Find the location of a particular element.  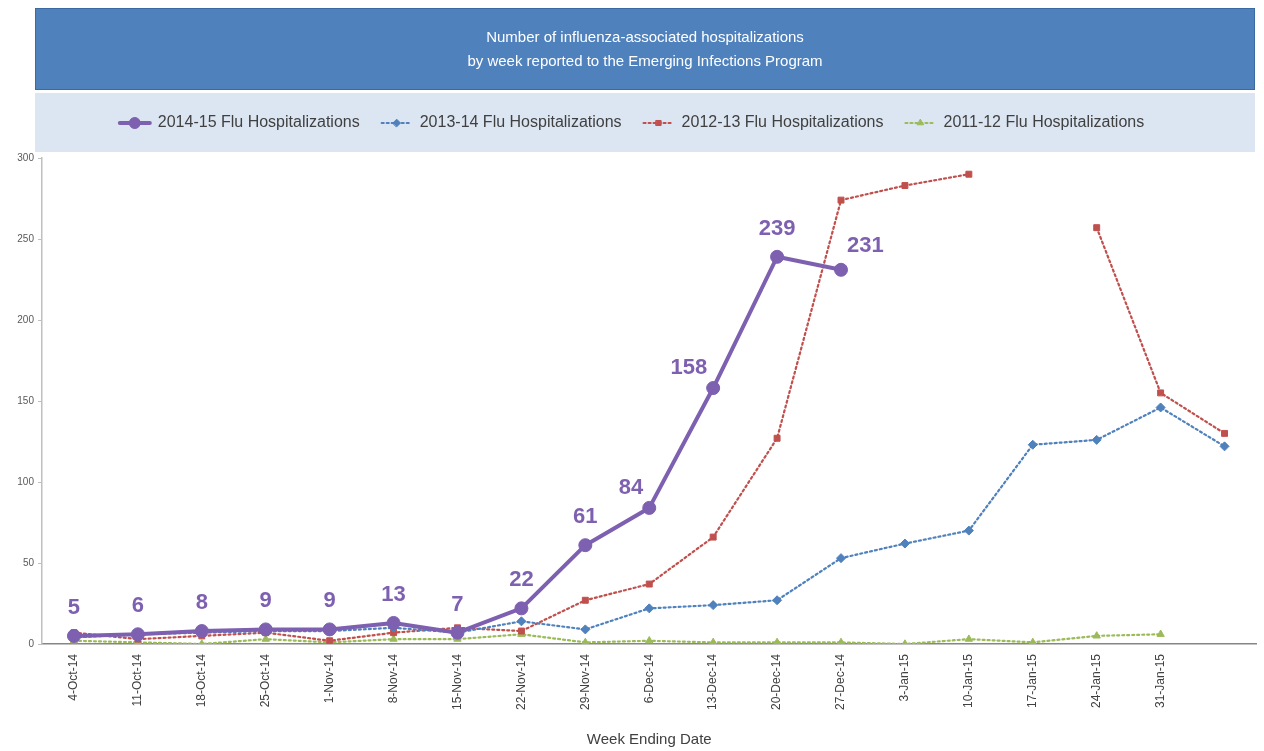

x-tick-label: 24-Jan-15 is located at coordinates (1096, 681).